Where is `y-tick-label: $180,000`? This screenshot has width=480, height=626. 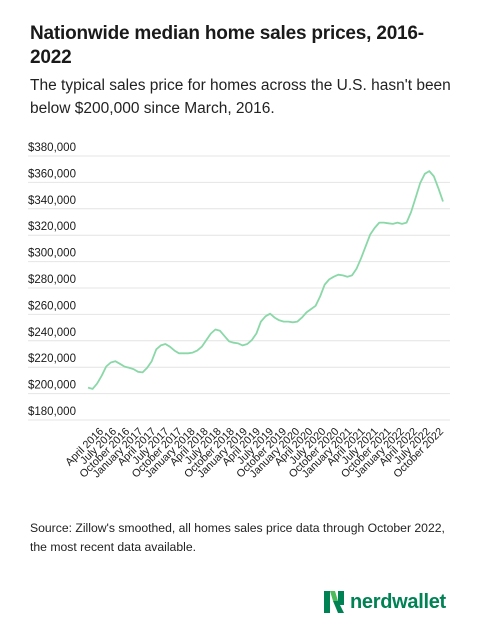
y-tick-label: $180,000 is located at coordinates (52, 412).